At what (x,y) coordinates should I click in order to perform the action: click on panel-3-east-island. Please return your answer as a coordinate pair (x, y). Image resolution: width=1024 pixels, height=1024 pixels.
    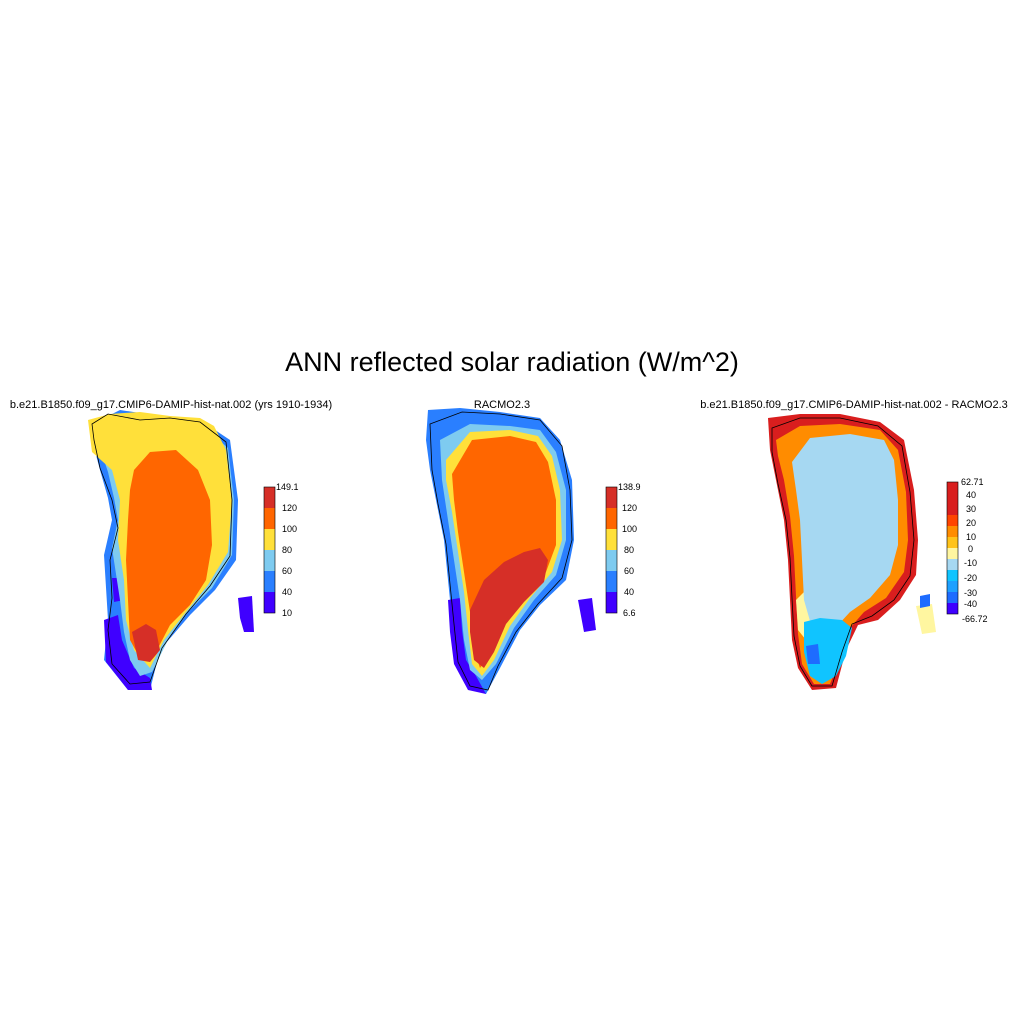
    Looking at the image, I should click on (926, 619).